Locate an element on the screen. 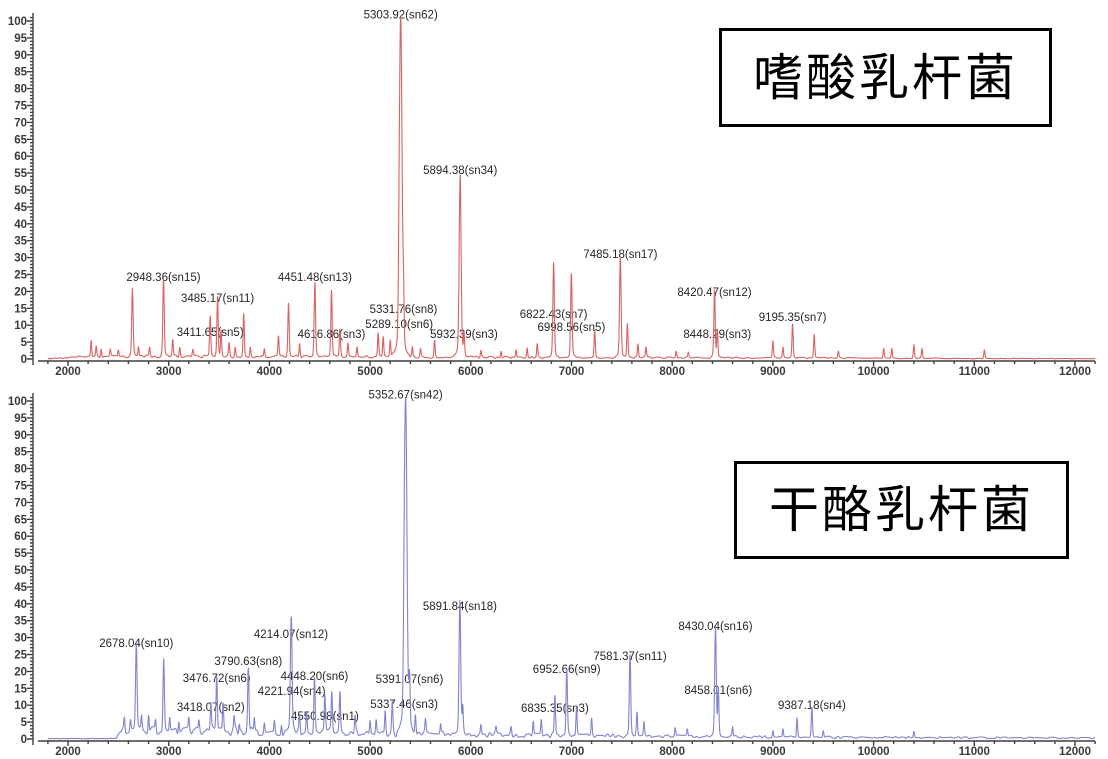 This screenshot has height=759, width=1108. peak-label: 4550.98(sn1) is located at coordinates (325, 717).